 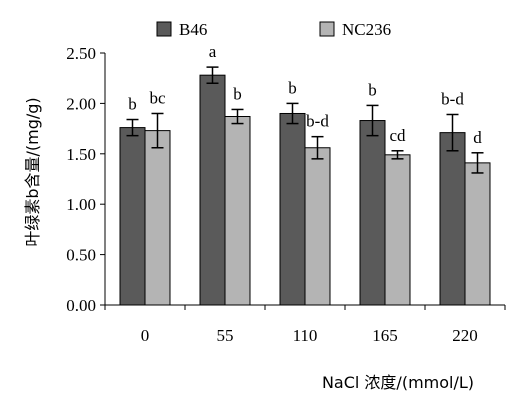 I want to click on x-tick-label: 220, so click(x=465, y=335).